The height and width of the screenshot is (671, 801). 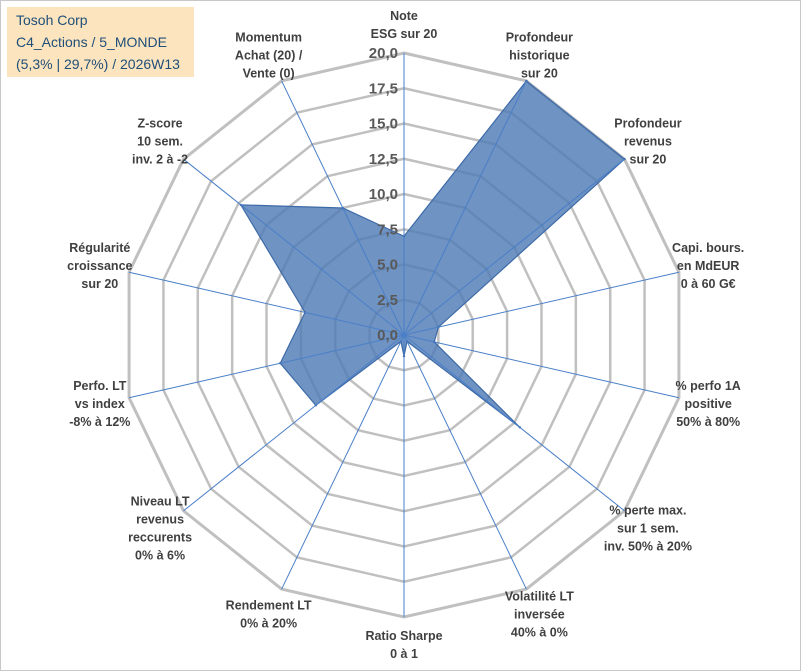 I want to click on axis-label: Rendement LT 0% à 20%, so click(x=269, y=614).